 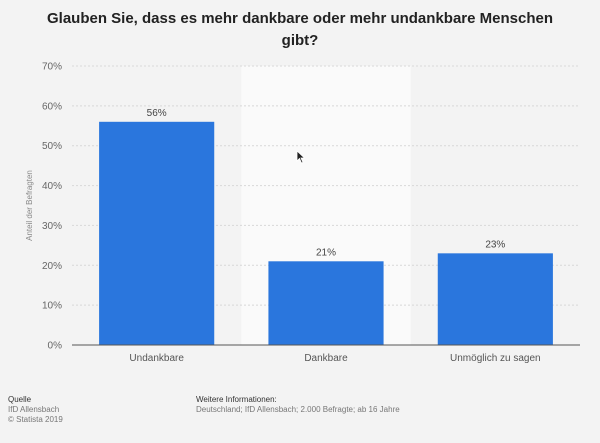 I want to click on y-tick-label: 10%, so click(x=52, y=306).